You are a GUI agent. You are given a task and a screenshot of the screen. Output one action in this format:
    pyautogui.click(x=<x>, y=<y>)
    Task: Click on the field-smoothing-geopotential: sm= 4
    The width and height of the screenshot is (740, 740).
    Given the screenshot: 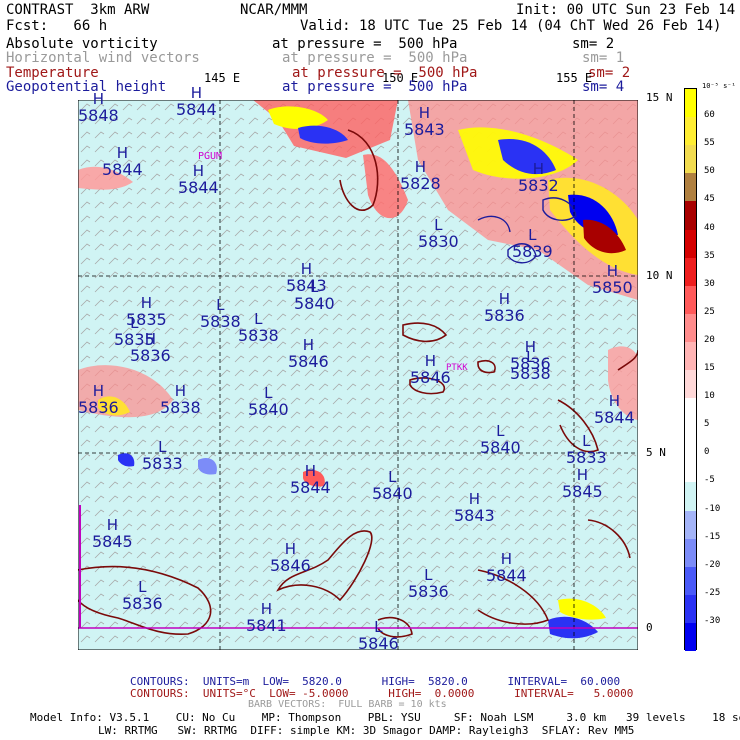 What is the action you would take?
    pyautogui.click(x=603, y=87)
    